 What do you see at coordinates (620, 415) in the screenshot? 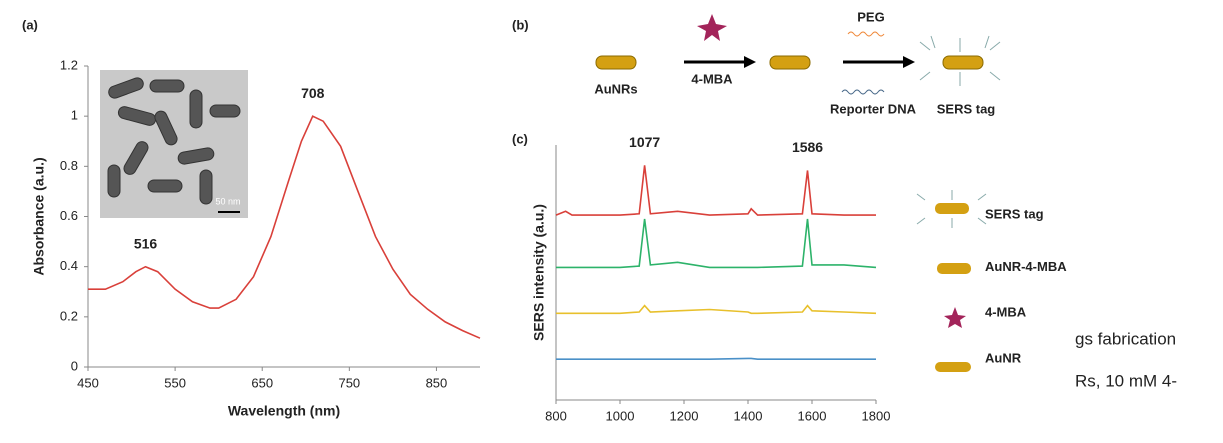
I see `x-tick-label: 1000` at bounding box center [620, 415].